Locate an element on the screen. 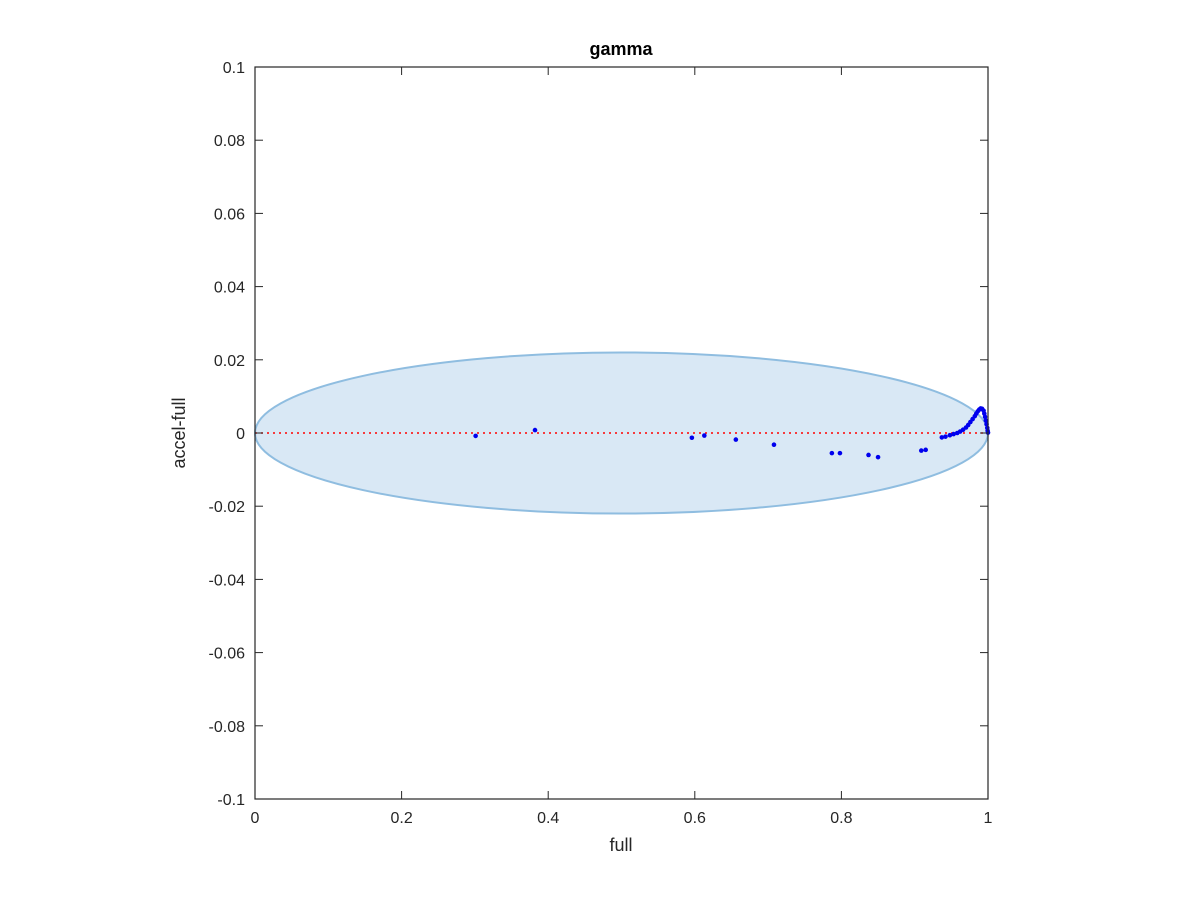 The image size is (1200, 900). y-tick-label-8: 0.06 is located at coordinates (229, 214).